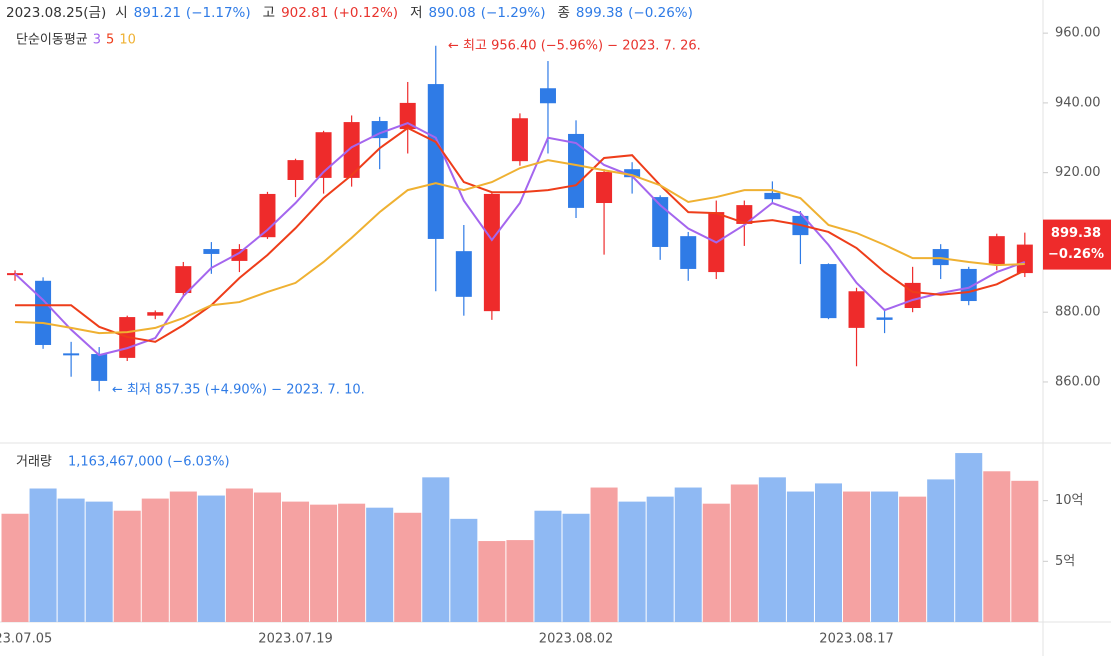 The height and width of the screenshot is (656, 1111). Describe the element at coordinates (97, 40) in the screenshot. I see `legend-entry: 3` at that location.